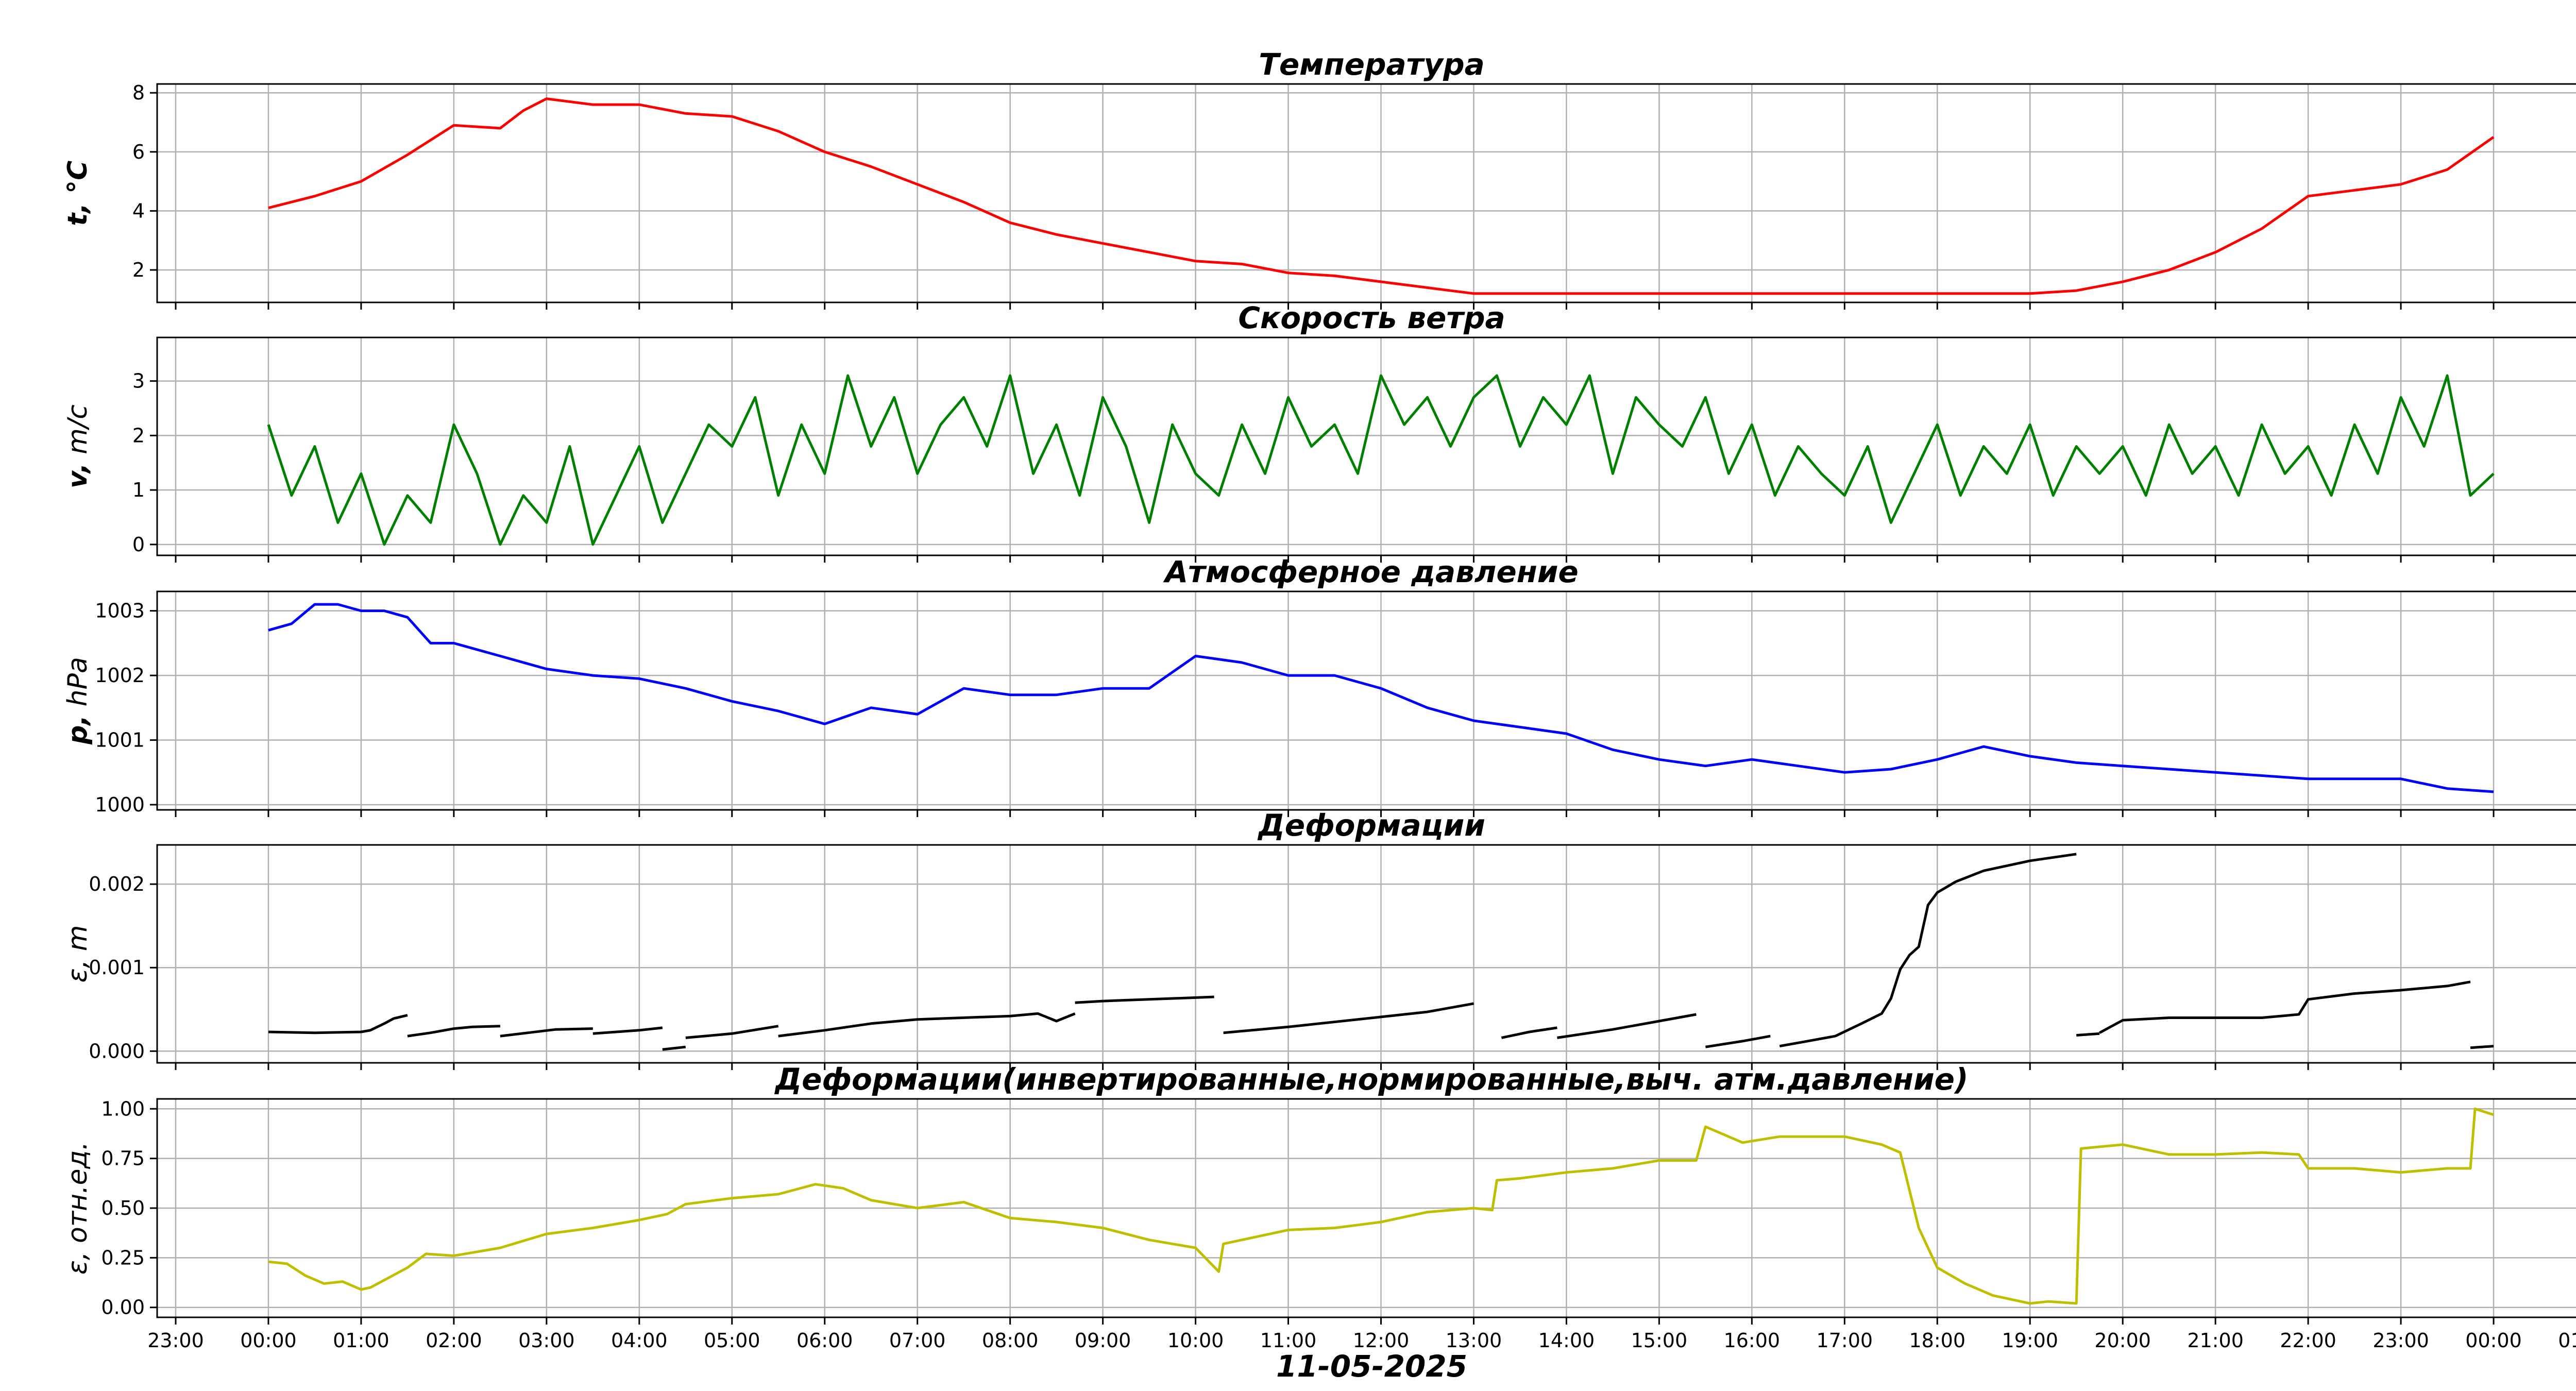 The height and width of the screenshot is (1391, 2576). I want to click on panel-0-ylabel: t, °C, so click(77, 193).